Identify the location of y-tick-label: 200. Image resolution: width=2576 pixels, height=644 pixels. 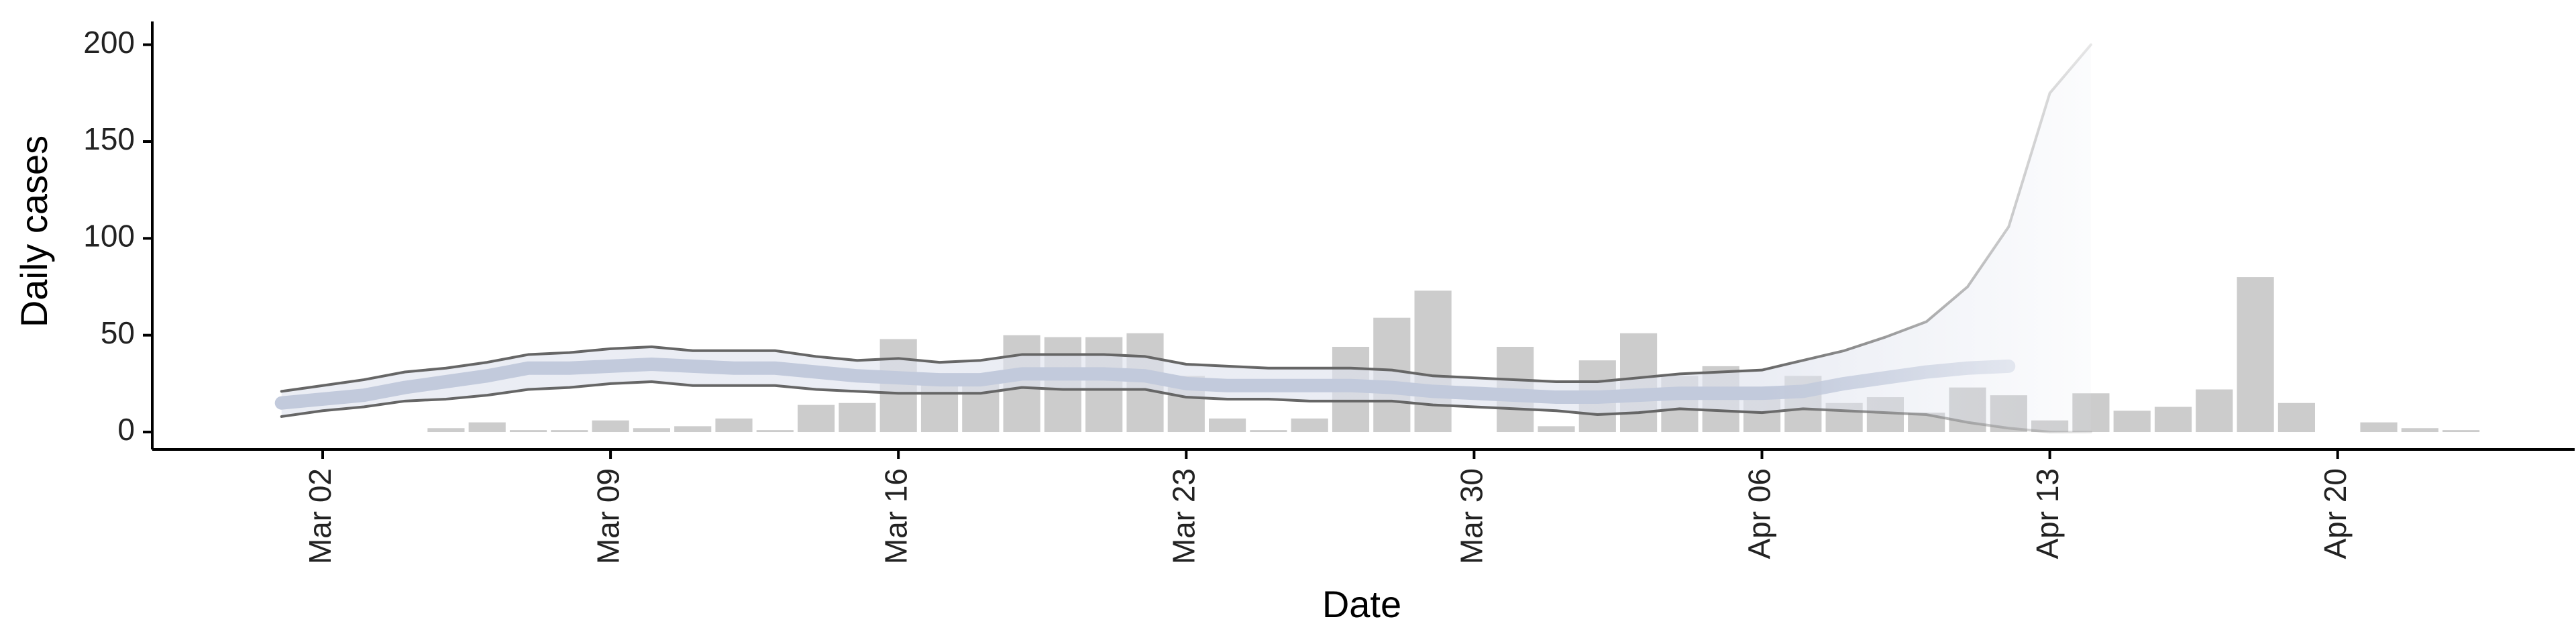
(109, 42).